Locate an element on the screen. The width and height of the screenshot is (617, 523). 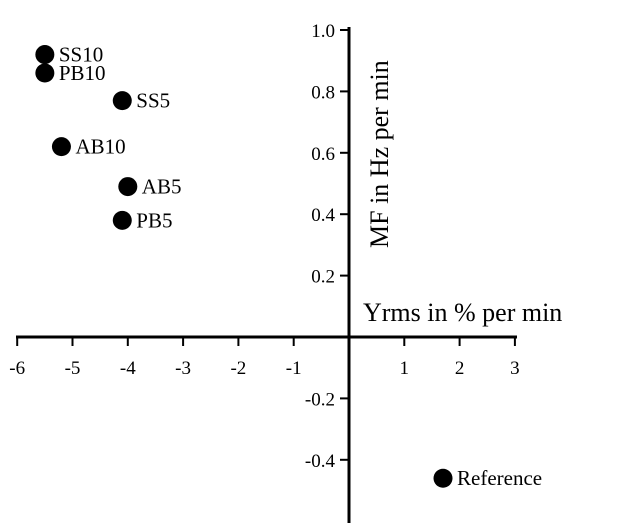
x-tick-label: -6 is located at coordinates (17, 368).